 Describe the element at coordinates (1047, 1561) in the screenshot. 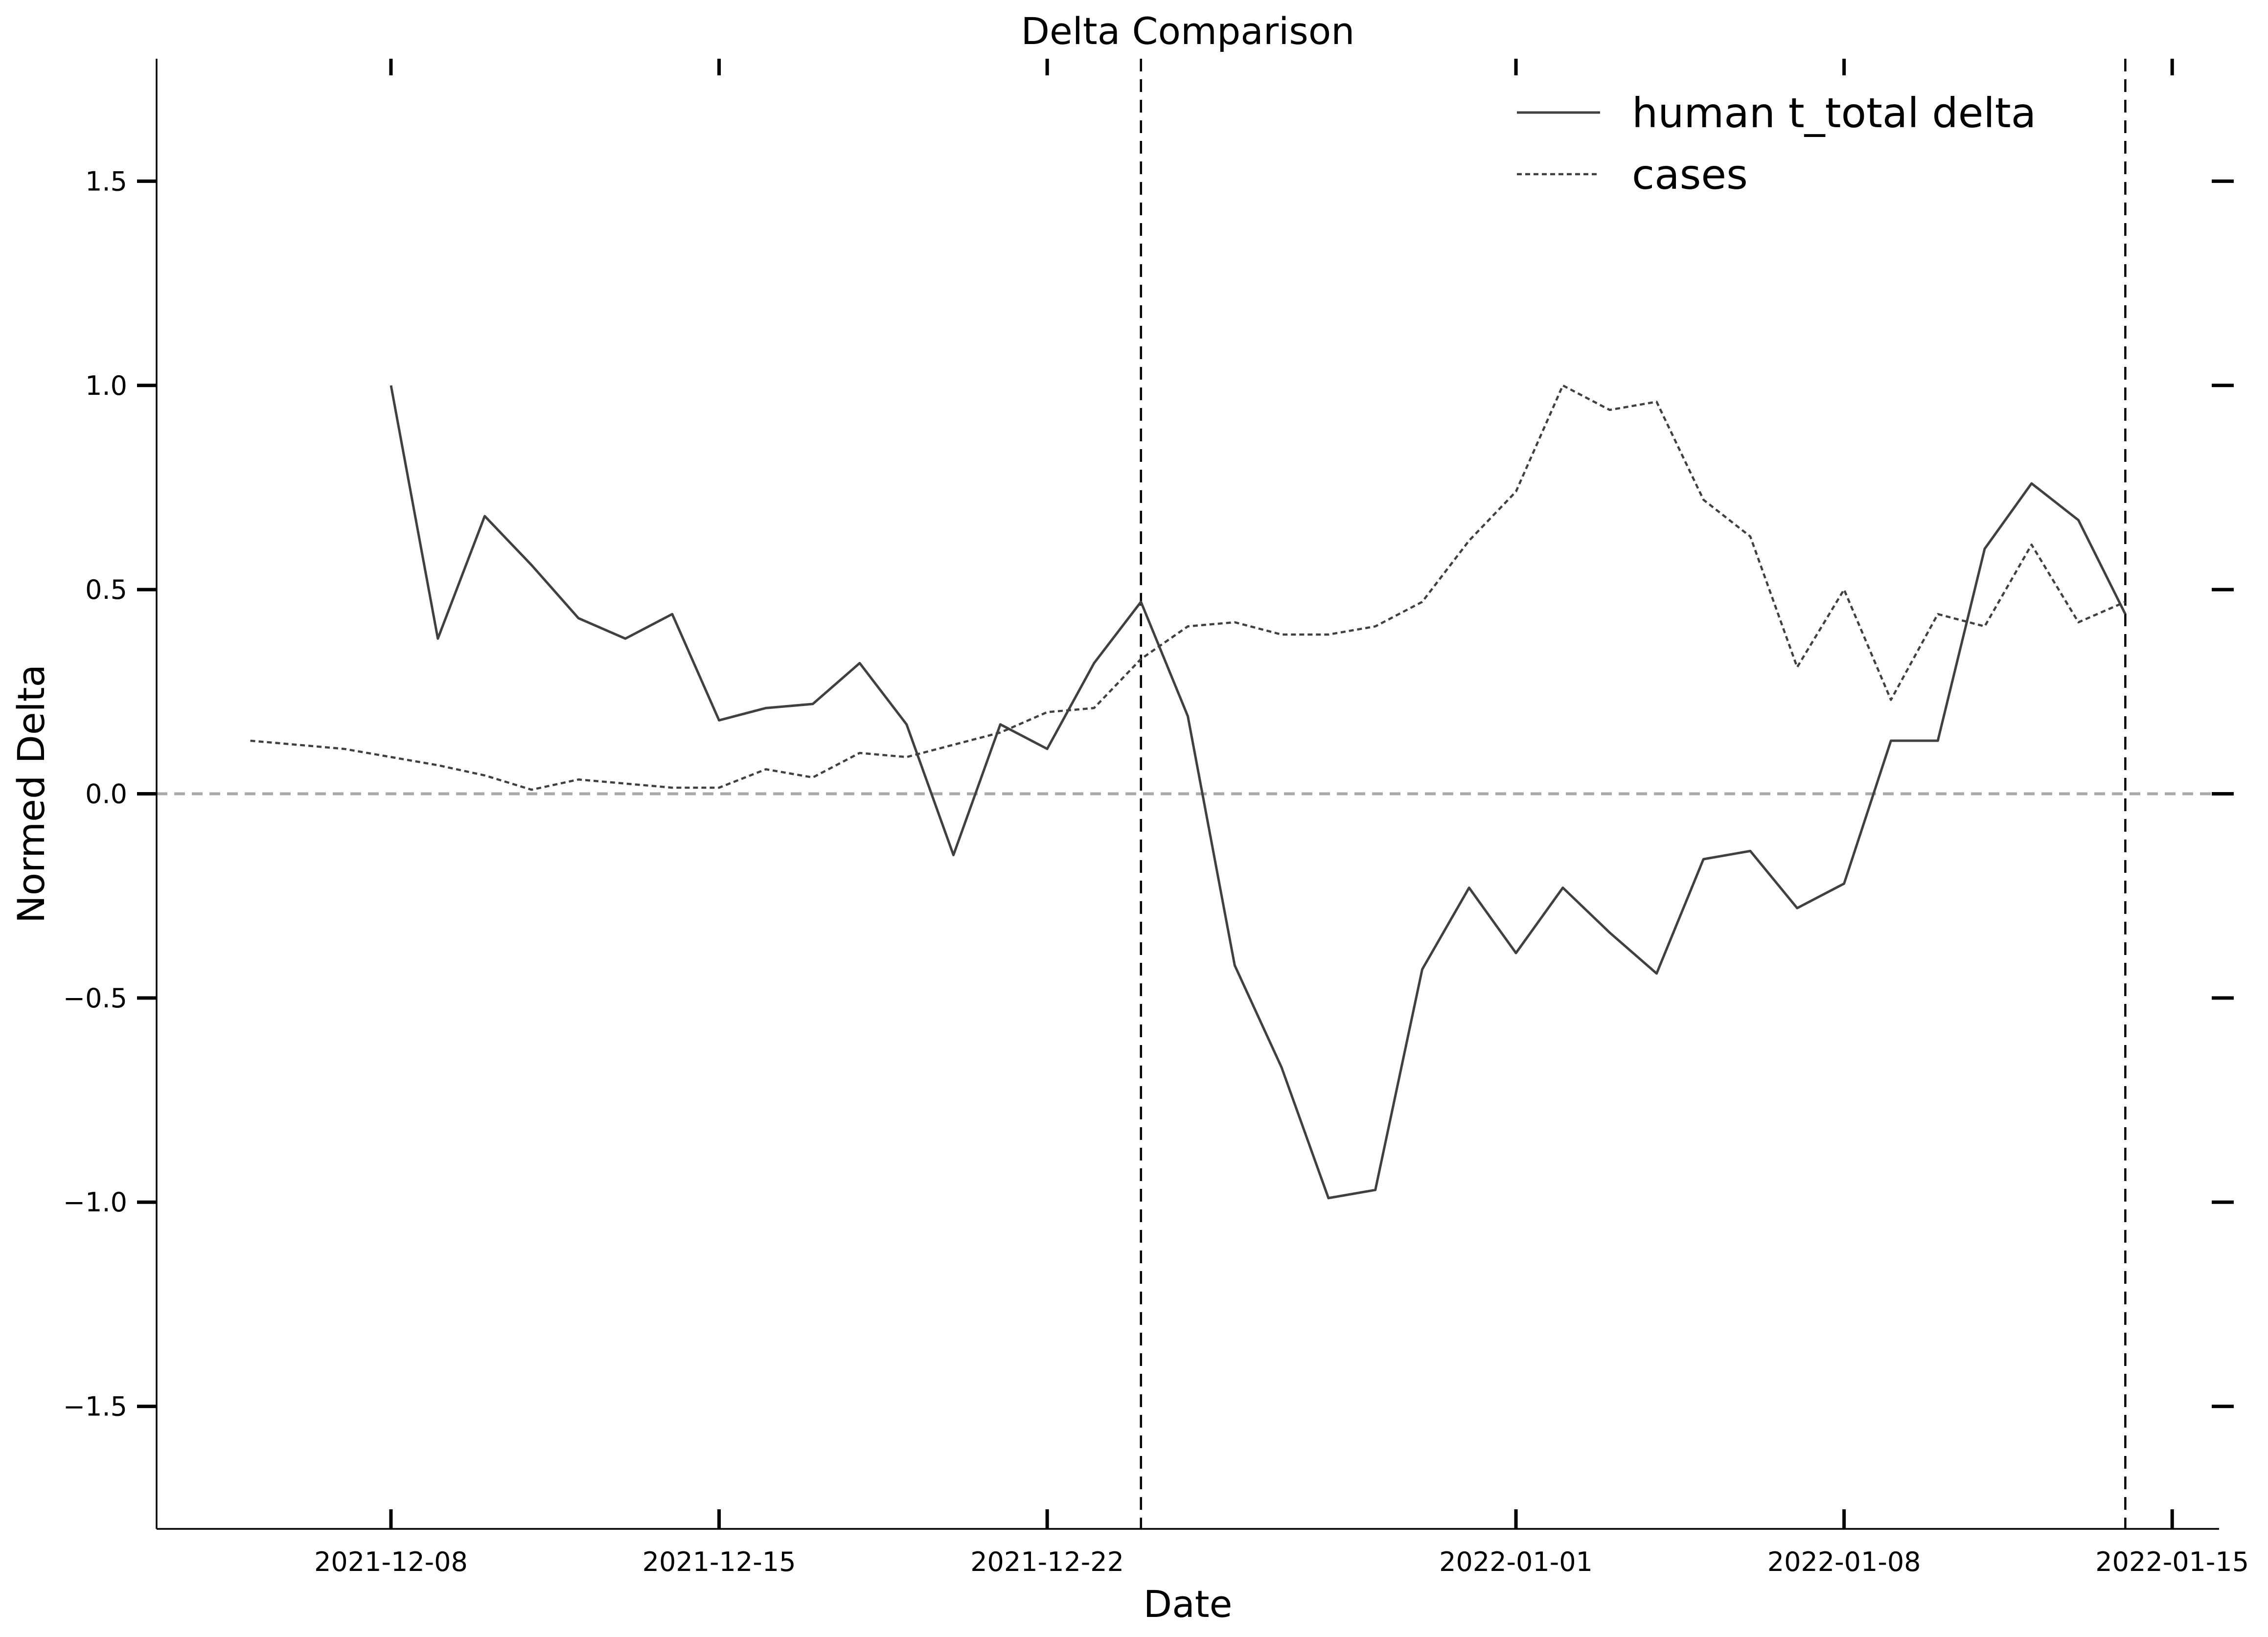

I see `x-tick-label: 2021-12-22` at that location.